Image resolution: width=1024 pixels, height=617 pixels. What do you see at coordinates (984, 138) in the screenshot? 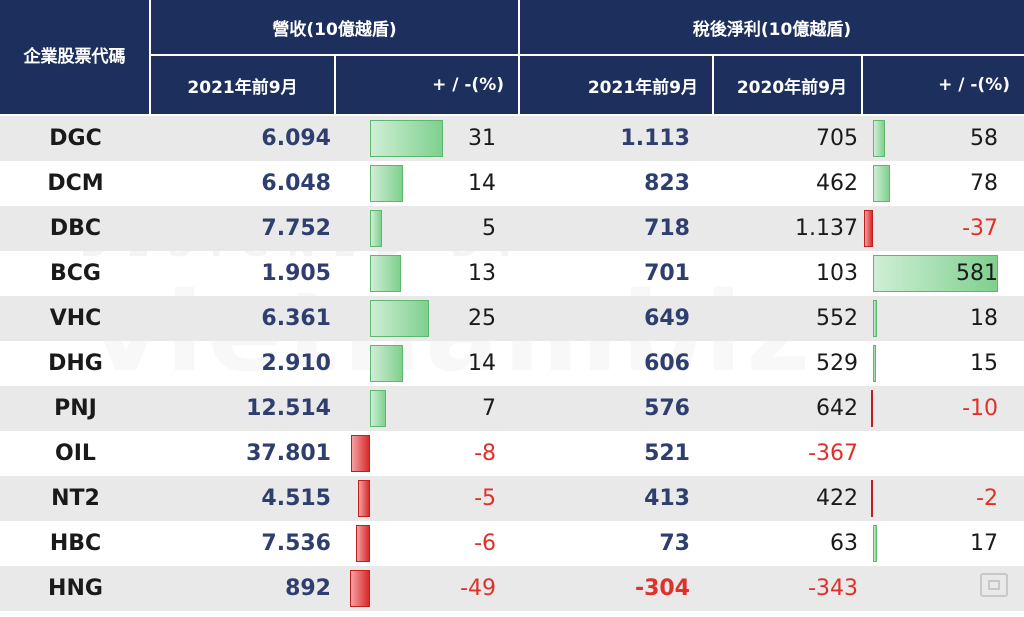
I see `profit-change-value: 58` at bounding box center [984, 138].